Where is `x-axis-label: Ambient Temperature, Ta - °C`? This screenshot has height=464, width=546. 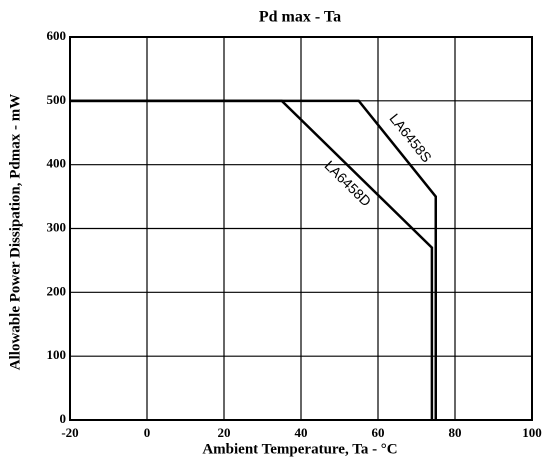 x-axis-label: Ambient Temperature, Ta - °C is located at coordinates (299, 449).